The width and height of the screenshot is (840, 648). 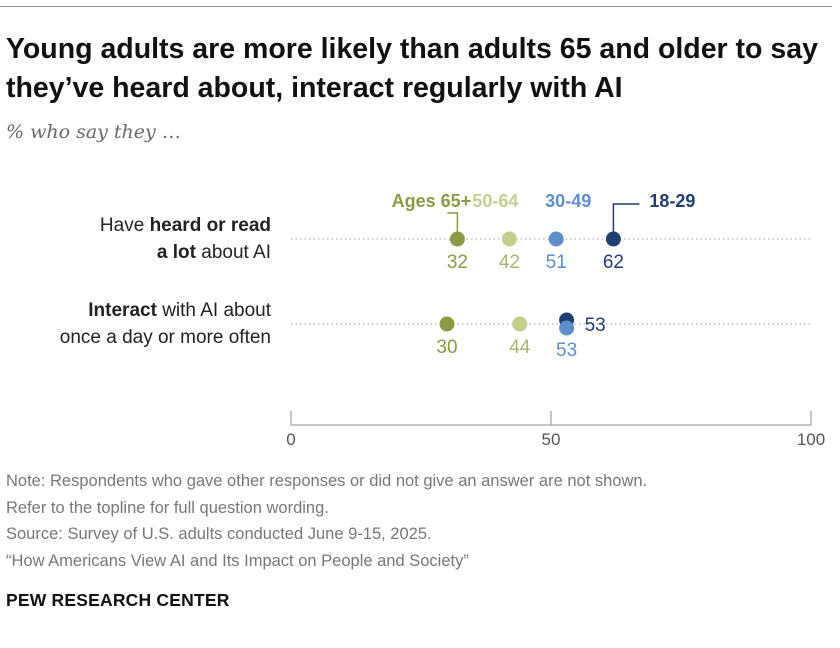 What do you see at coordinates (509, 262) in the screenshot?
I see `data-value-label: 42` at bounding box center [509, 262].